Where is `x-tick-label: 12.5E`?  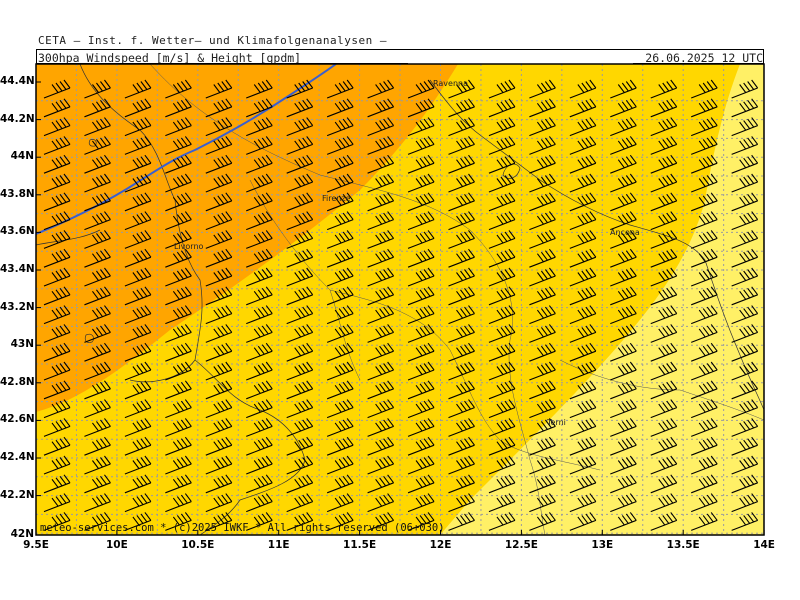 x-tick-label: 12.5E is located at coordinates (521, 545).